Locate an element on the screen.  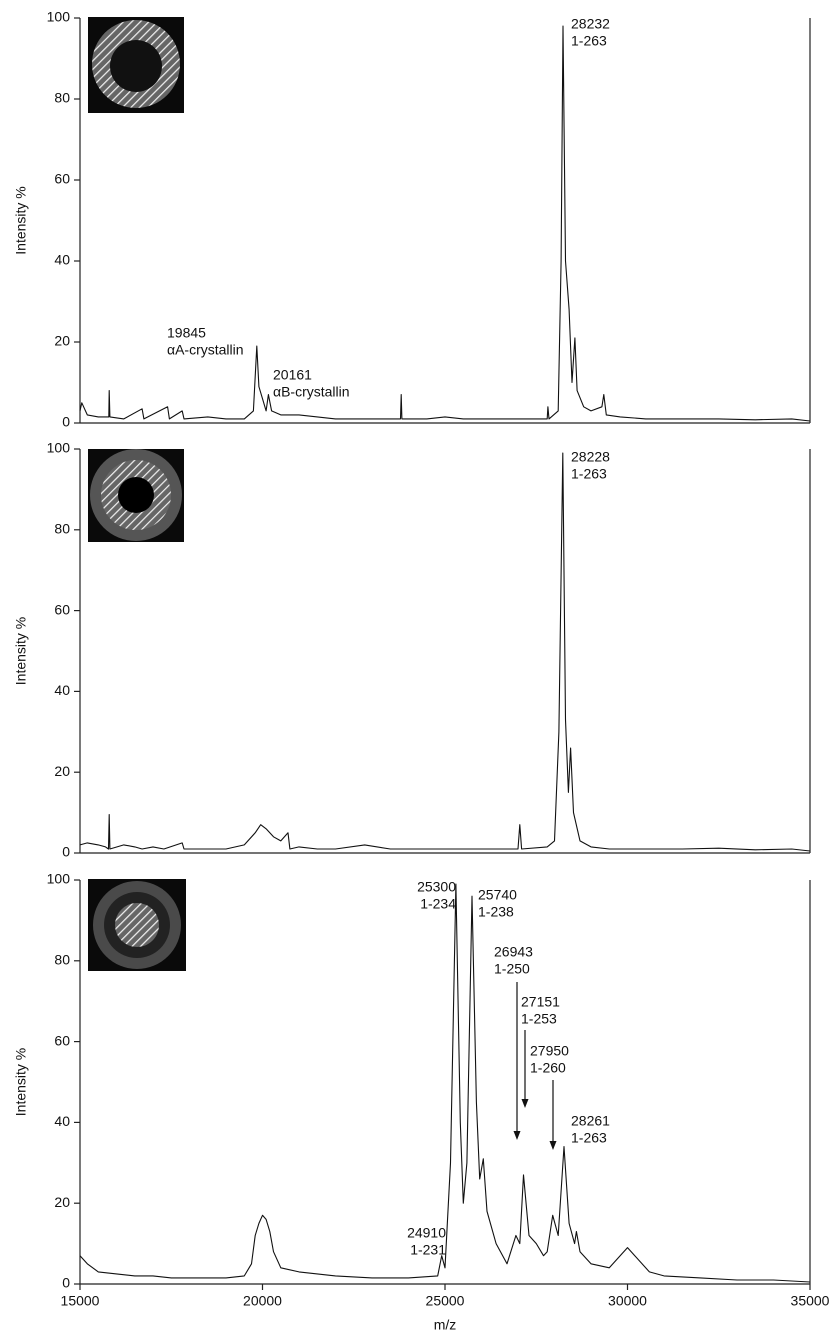
peak-annotation: 27151 is located at coordinates (540, 1002).